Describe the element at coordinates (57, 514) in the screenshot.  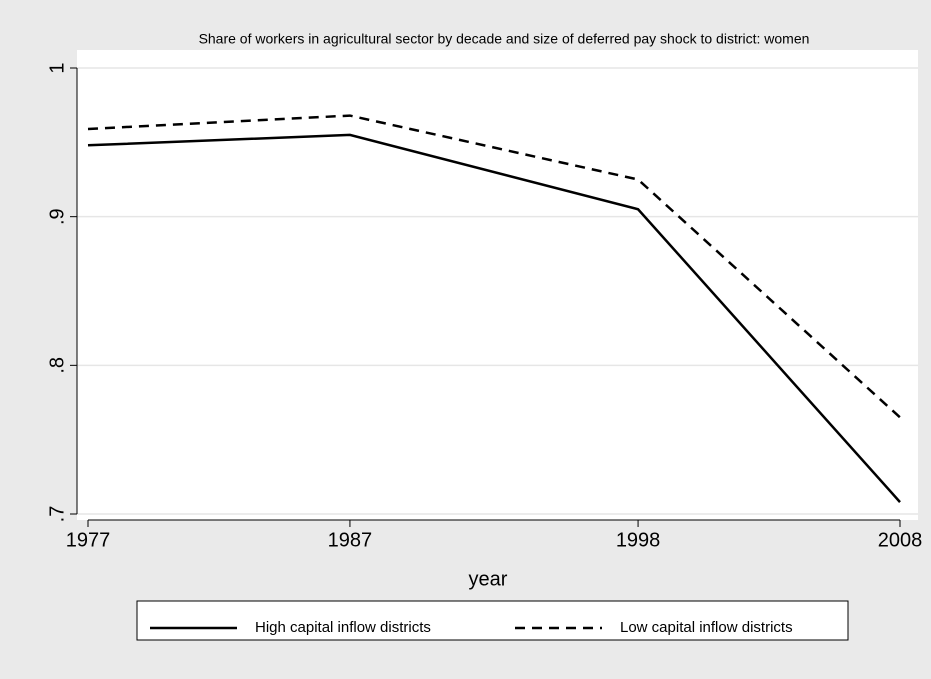
I see `y-tick-label: .7` at that location.